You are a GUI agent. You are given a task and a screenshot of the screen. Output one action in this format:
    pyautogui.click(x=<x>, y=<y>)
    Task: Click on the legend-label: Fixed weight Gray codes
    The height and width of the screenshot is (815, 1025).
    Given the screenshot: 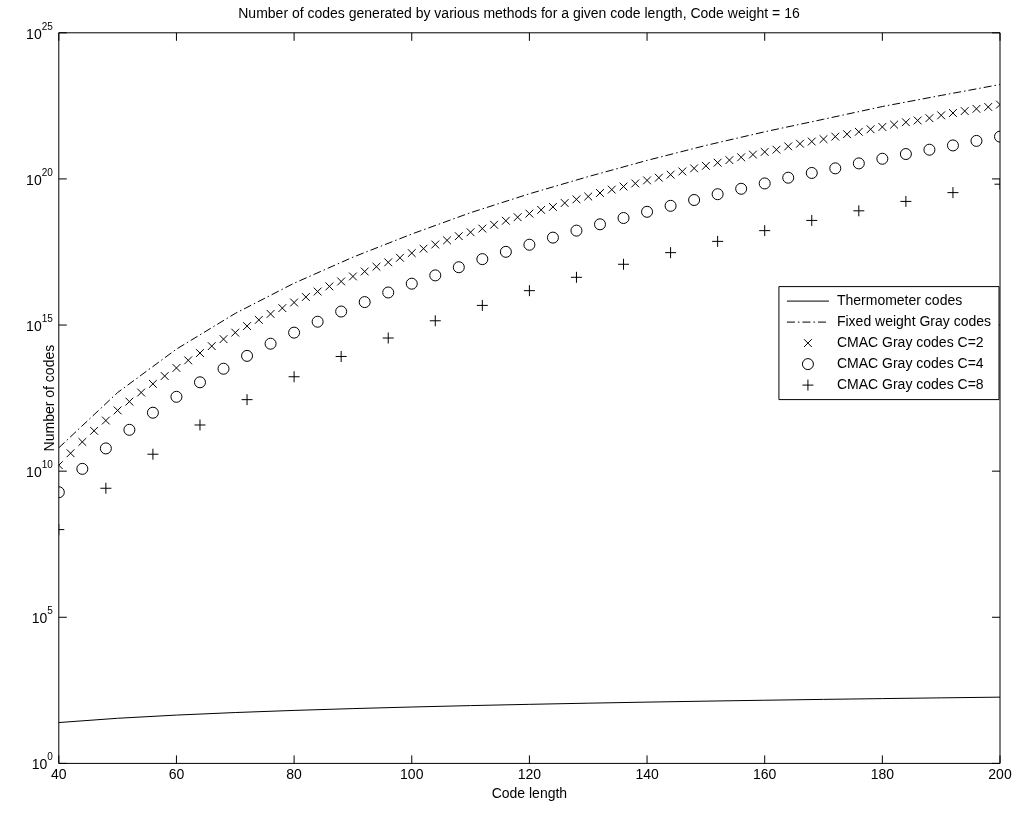 What is the action you would take?
    pyautogui.click(x=914, y=320)
    